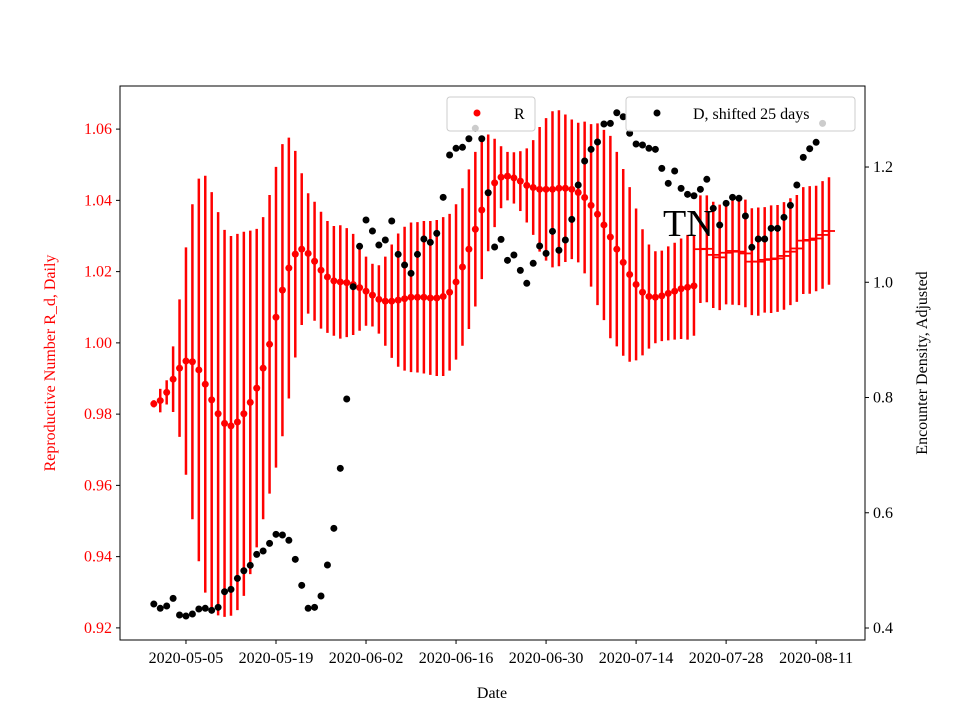 The image size is (960, 720). What do you see at coordinates (456, 658) in the screenshot?
I see `x-tick-label: 2020-06-16` at bounding box center [456, 658].